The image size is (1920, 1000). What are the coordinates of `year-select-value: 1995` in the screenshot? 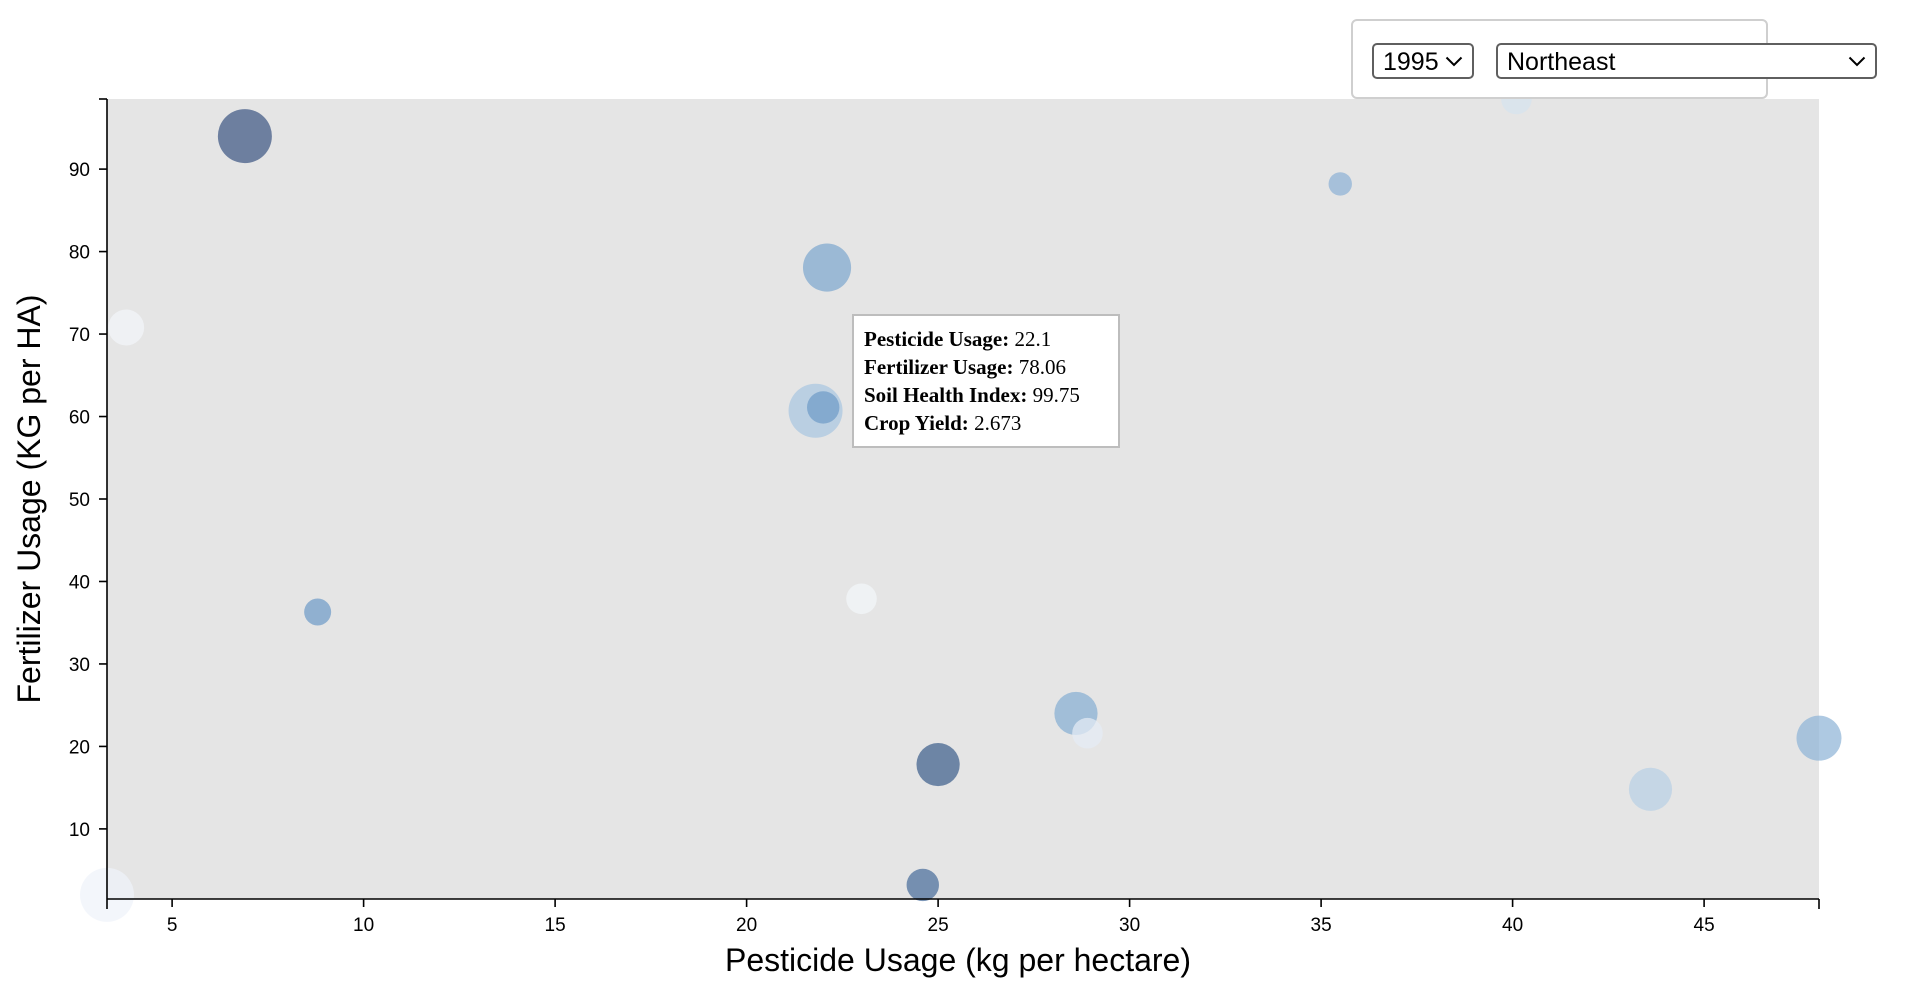 It's located at (1411, 62).